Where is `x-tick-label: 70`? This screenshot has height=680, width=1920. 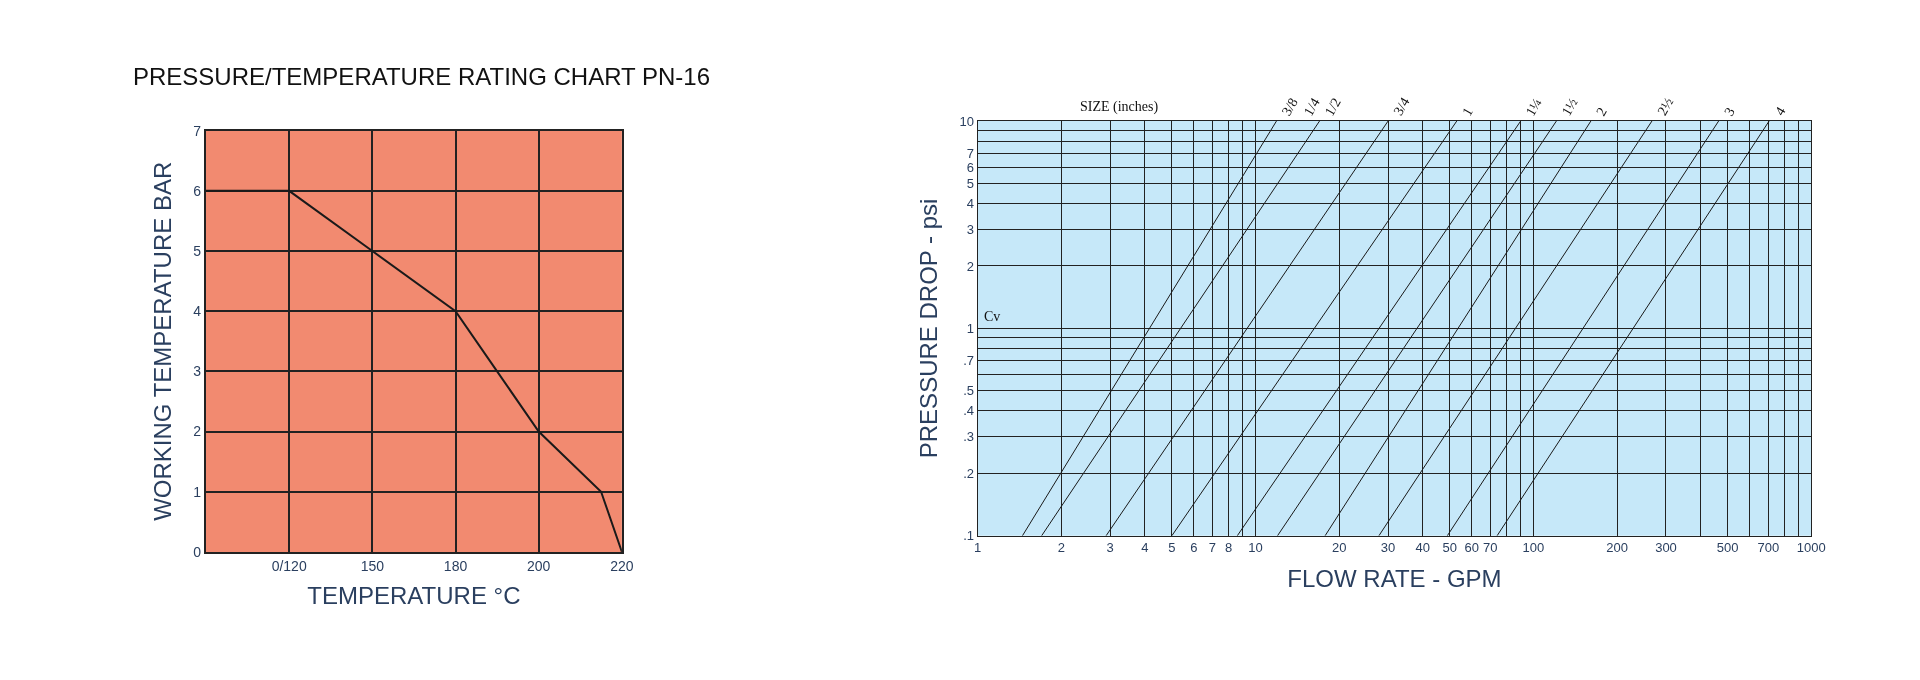 x-tick-label: 70 is located at coordinates (1490, 548).